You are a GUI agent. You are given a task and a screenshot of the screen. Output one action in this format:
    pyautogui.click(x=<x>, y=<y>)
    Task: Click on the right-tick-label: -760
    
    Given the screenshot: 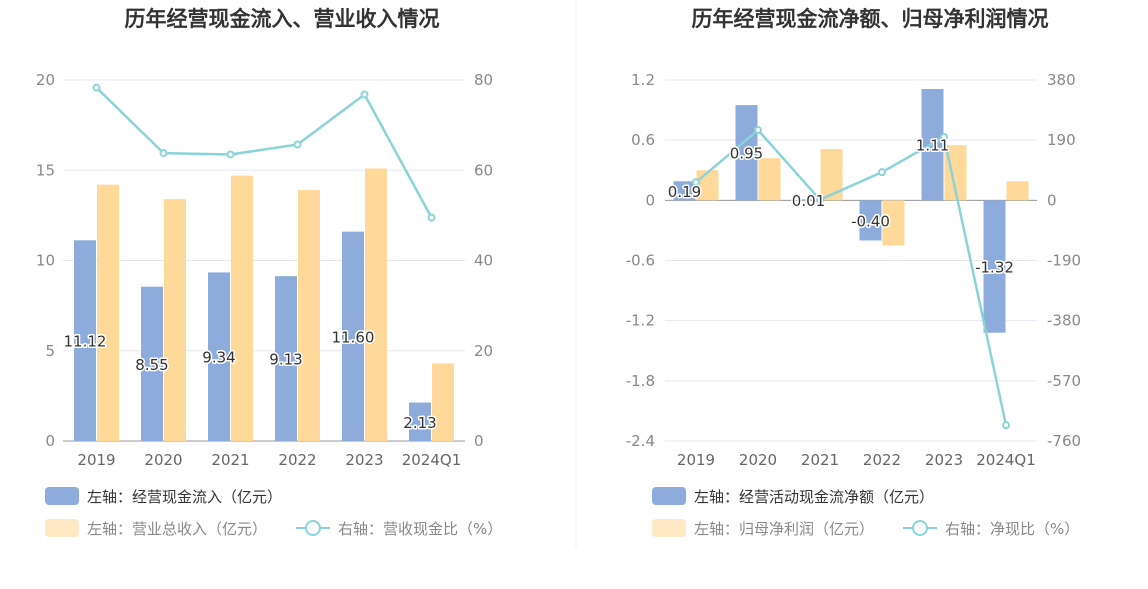 What is the action you would take?
    pyautogui.click(x=1064, y=441)
    